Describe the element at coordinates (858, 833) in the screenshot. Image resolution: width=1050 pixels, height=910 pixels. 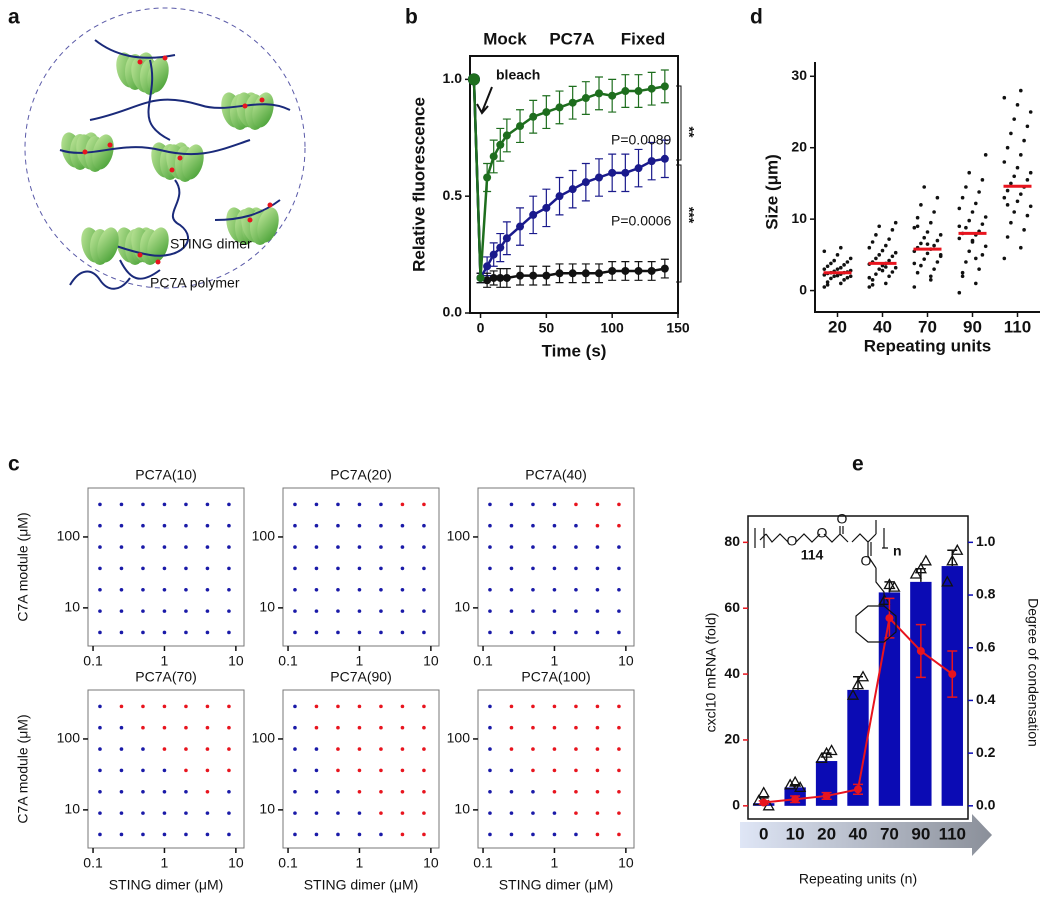
I see `x-tick-label: 40` at that location.